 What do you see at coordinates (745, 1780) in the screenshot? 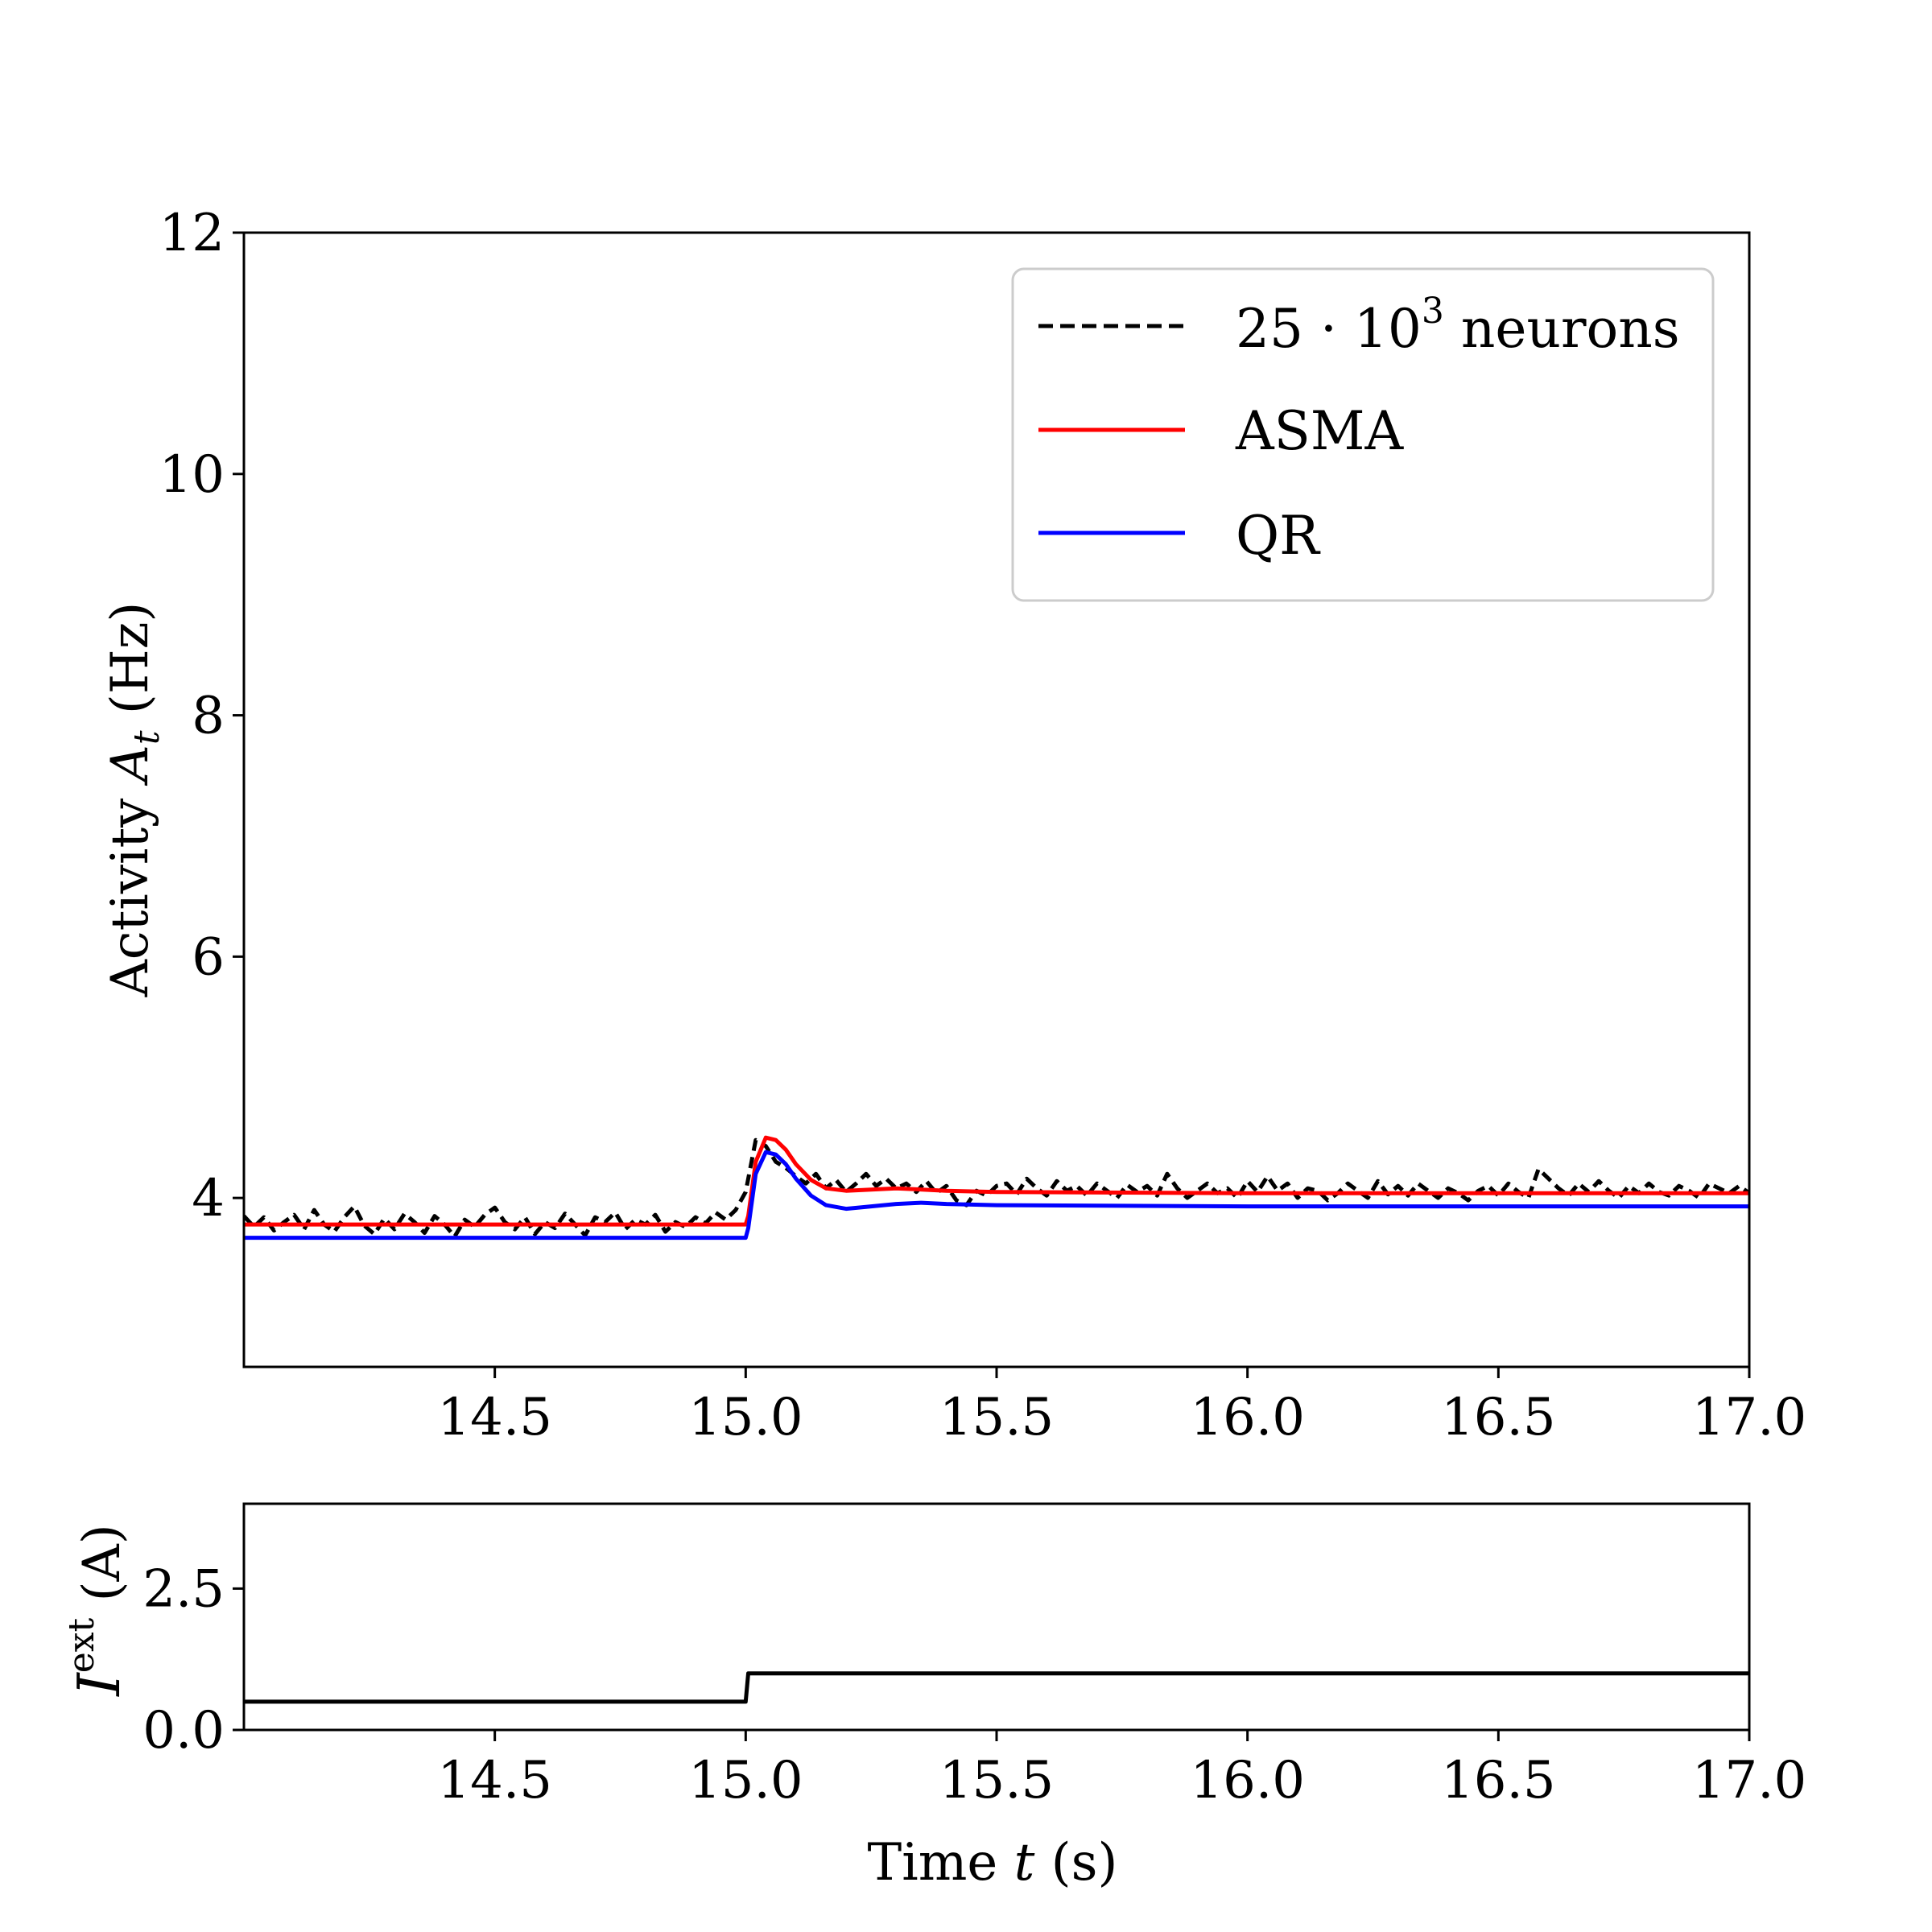
I see `input-x-tick-label: 15.0` at bounding box center [745, 1780].